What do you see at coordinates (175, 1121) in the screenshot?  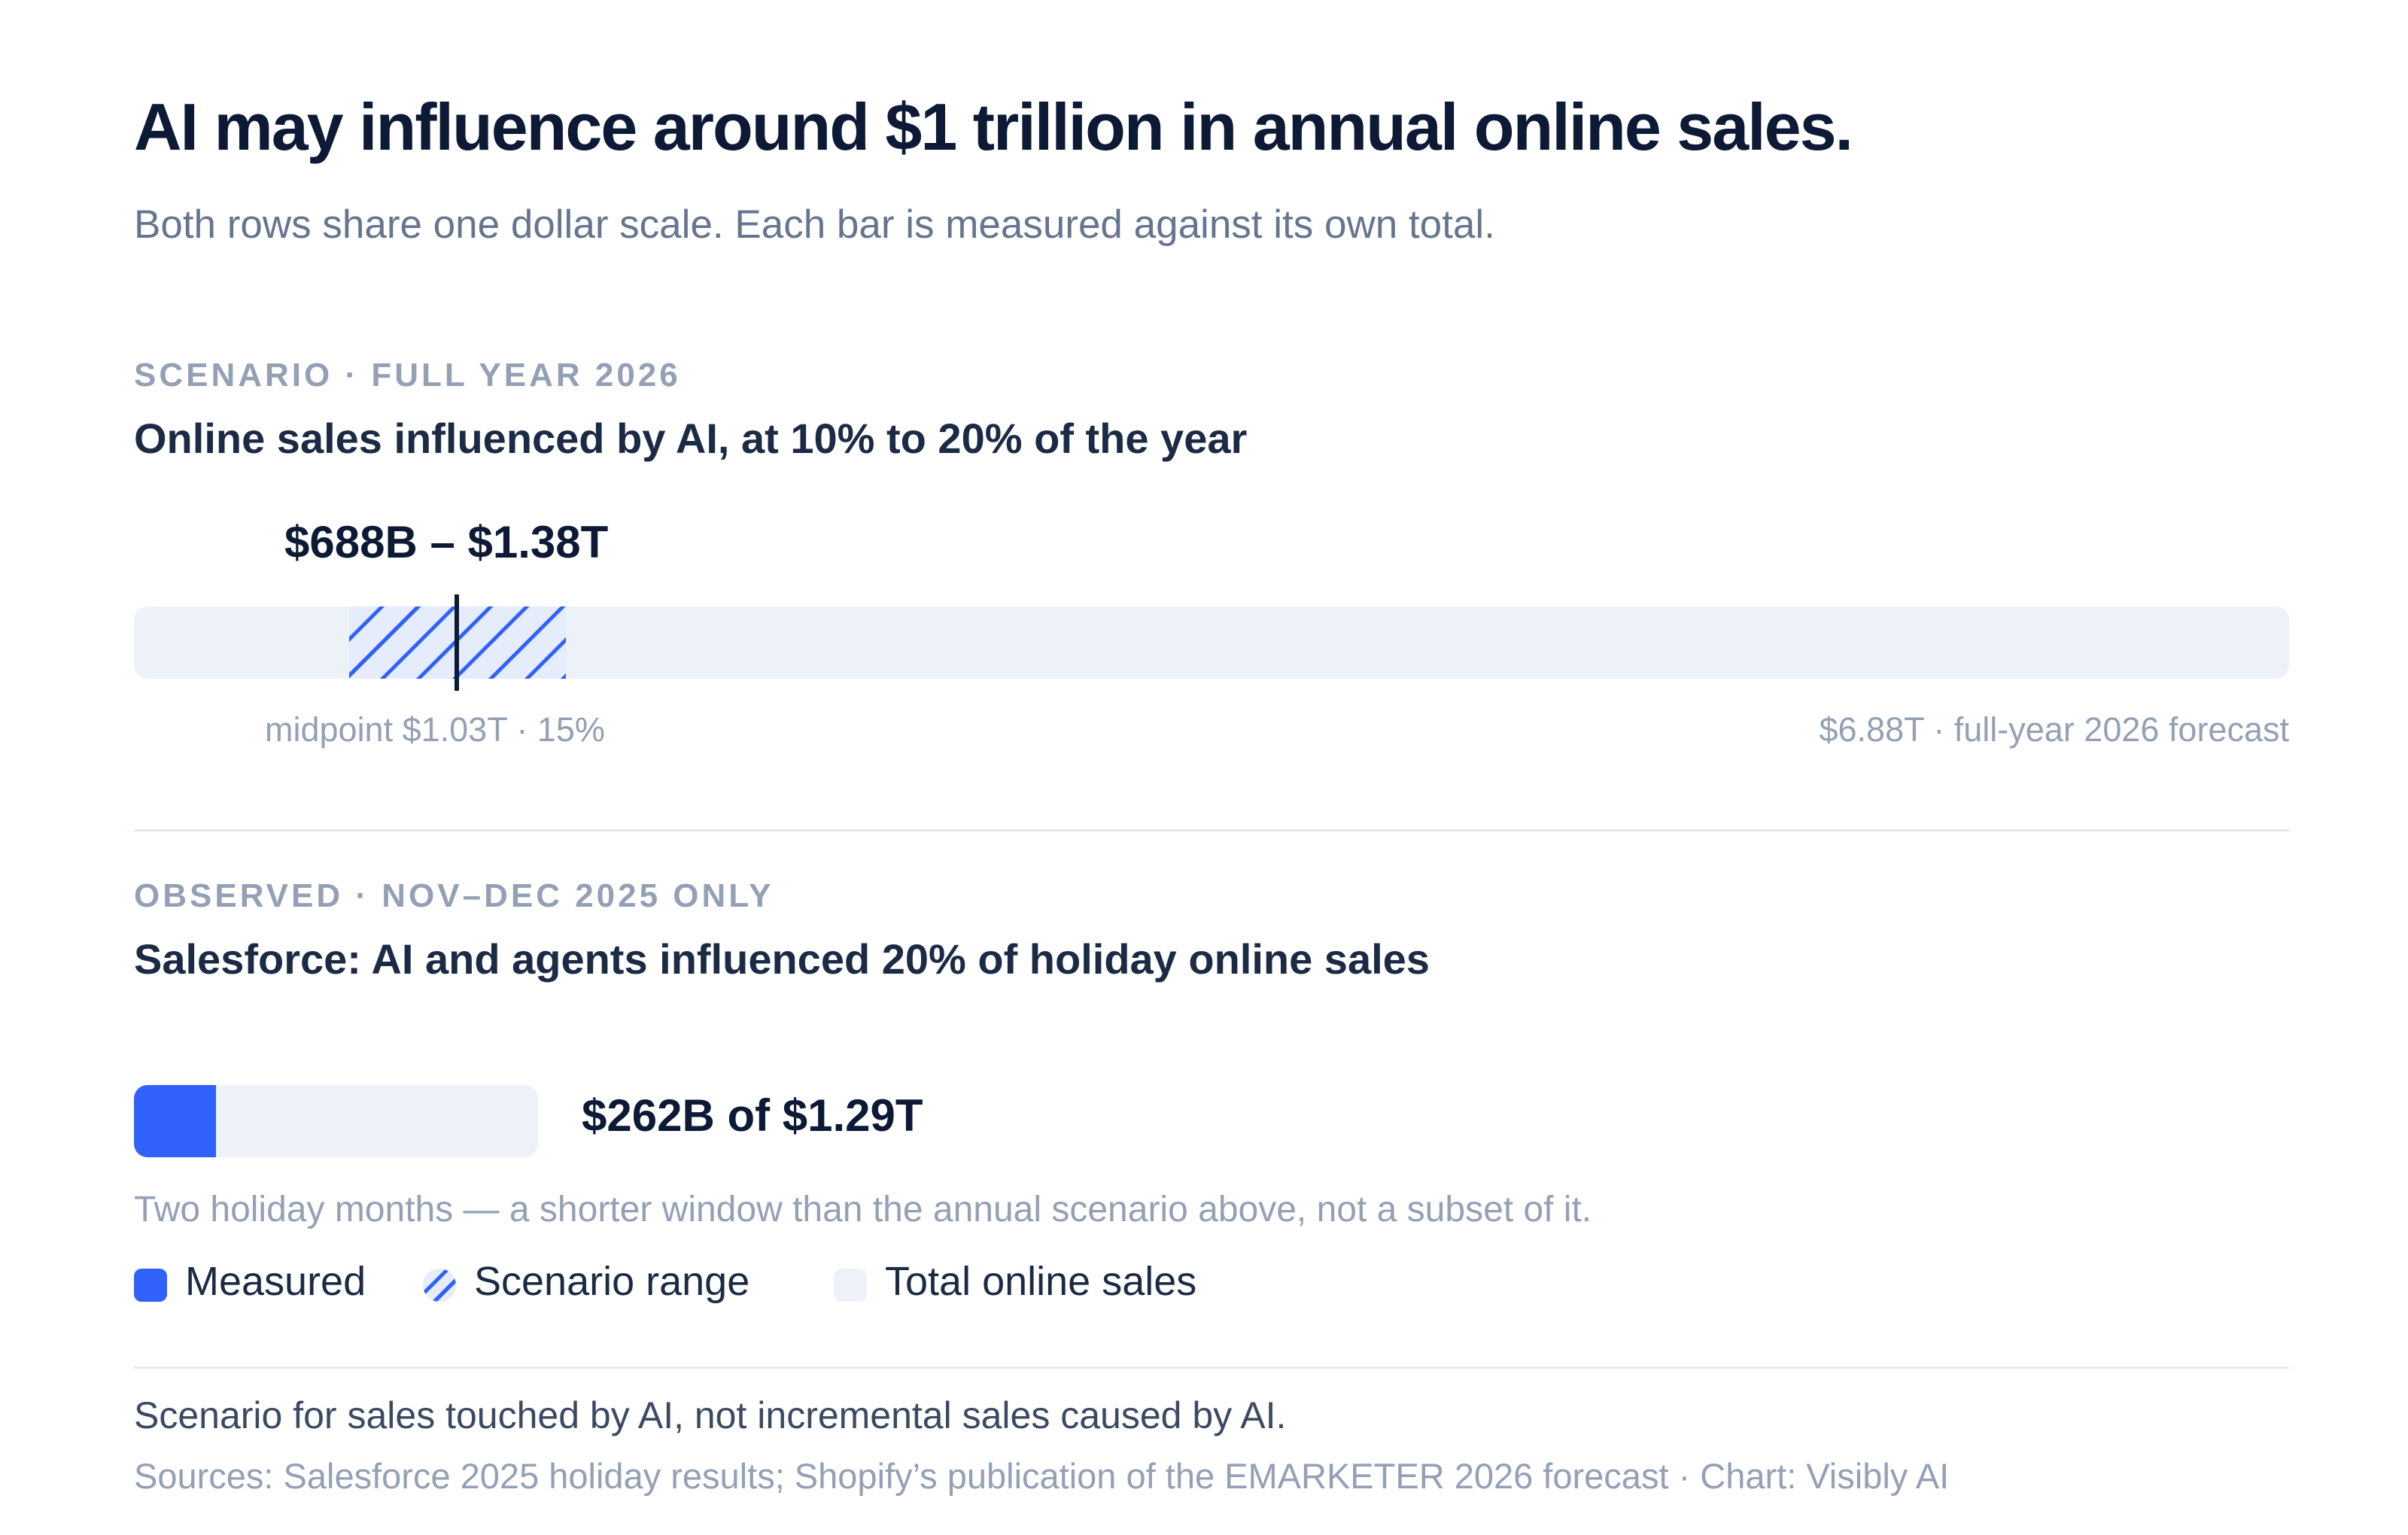 I see `observed-measured-bar` at bounding box center [175, 1121].